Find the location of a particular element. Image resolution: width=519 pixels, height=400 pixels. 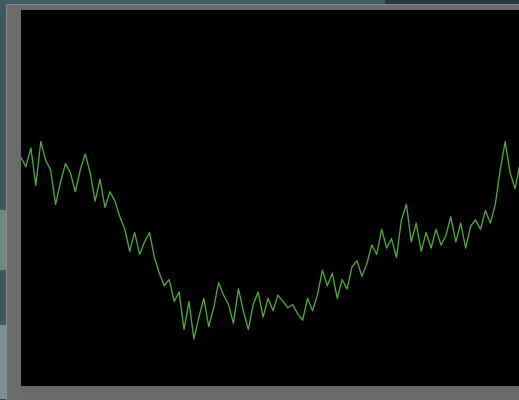

x-axis is located at coordinates (270, 393).